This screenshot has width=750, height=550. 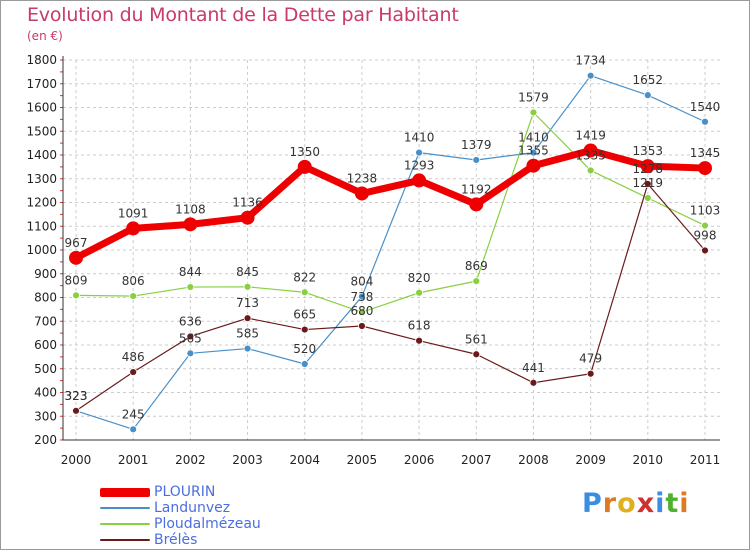 What do you see at coordinates (533, 460) in the screenshot?
I see `x-tick-label: 2008` at bounding box center [533, 460].